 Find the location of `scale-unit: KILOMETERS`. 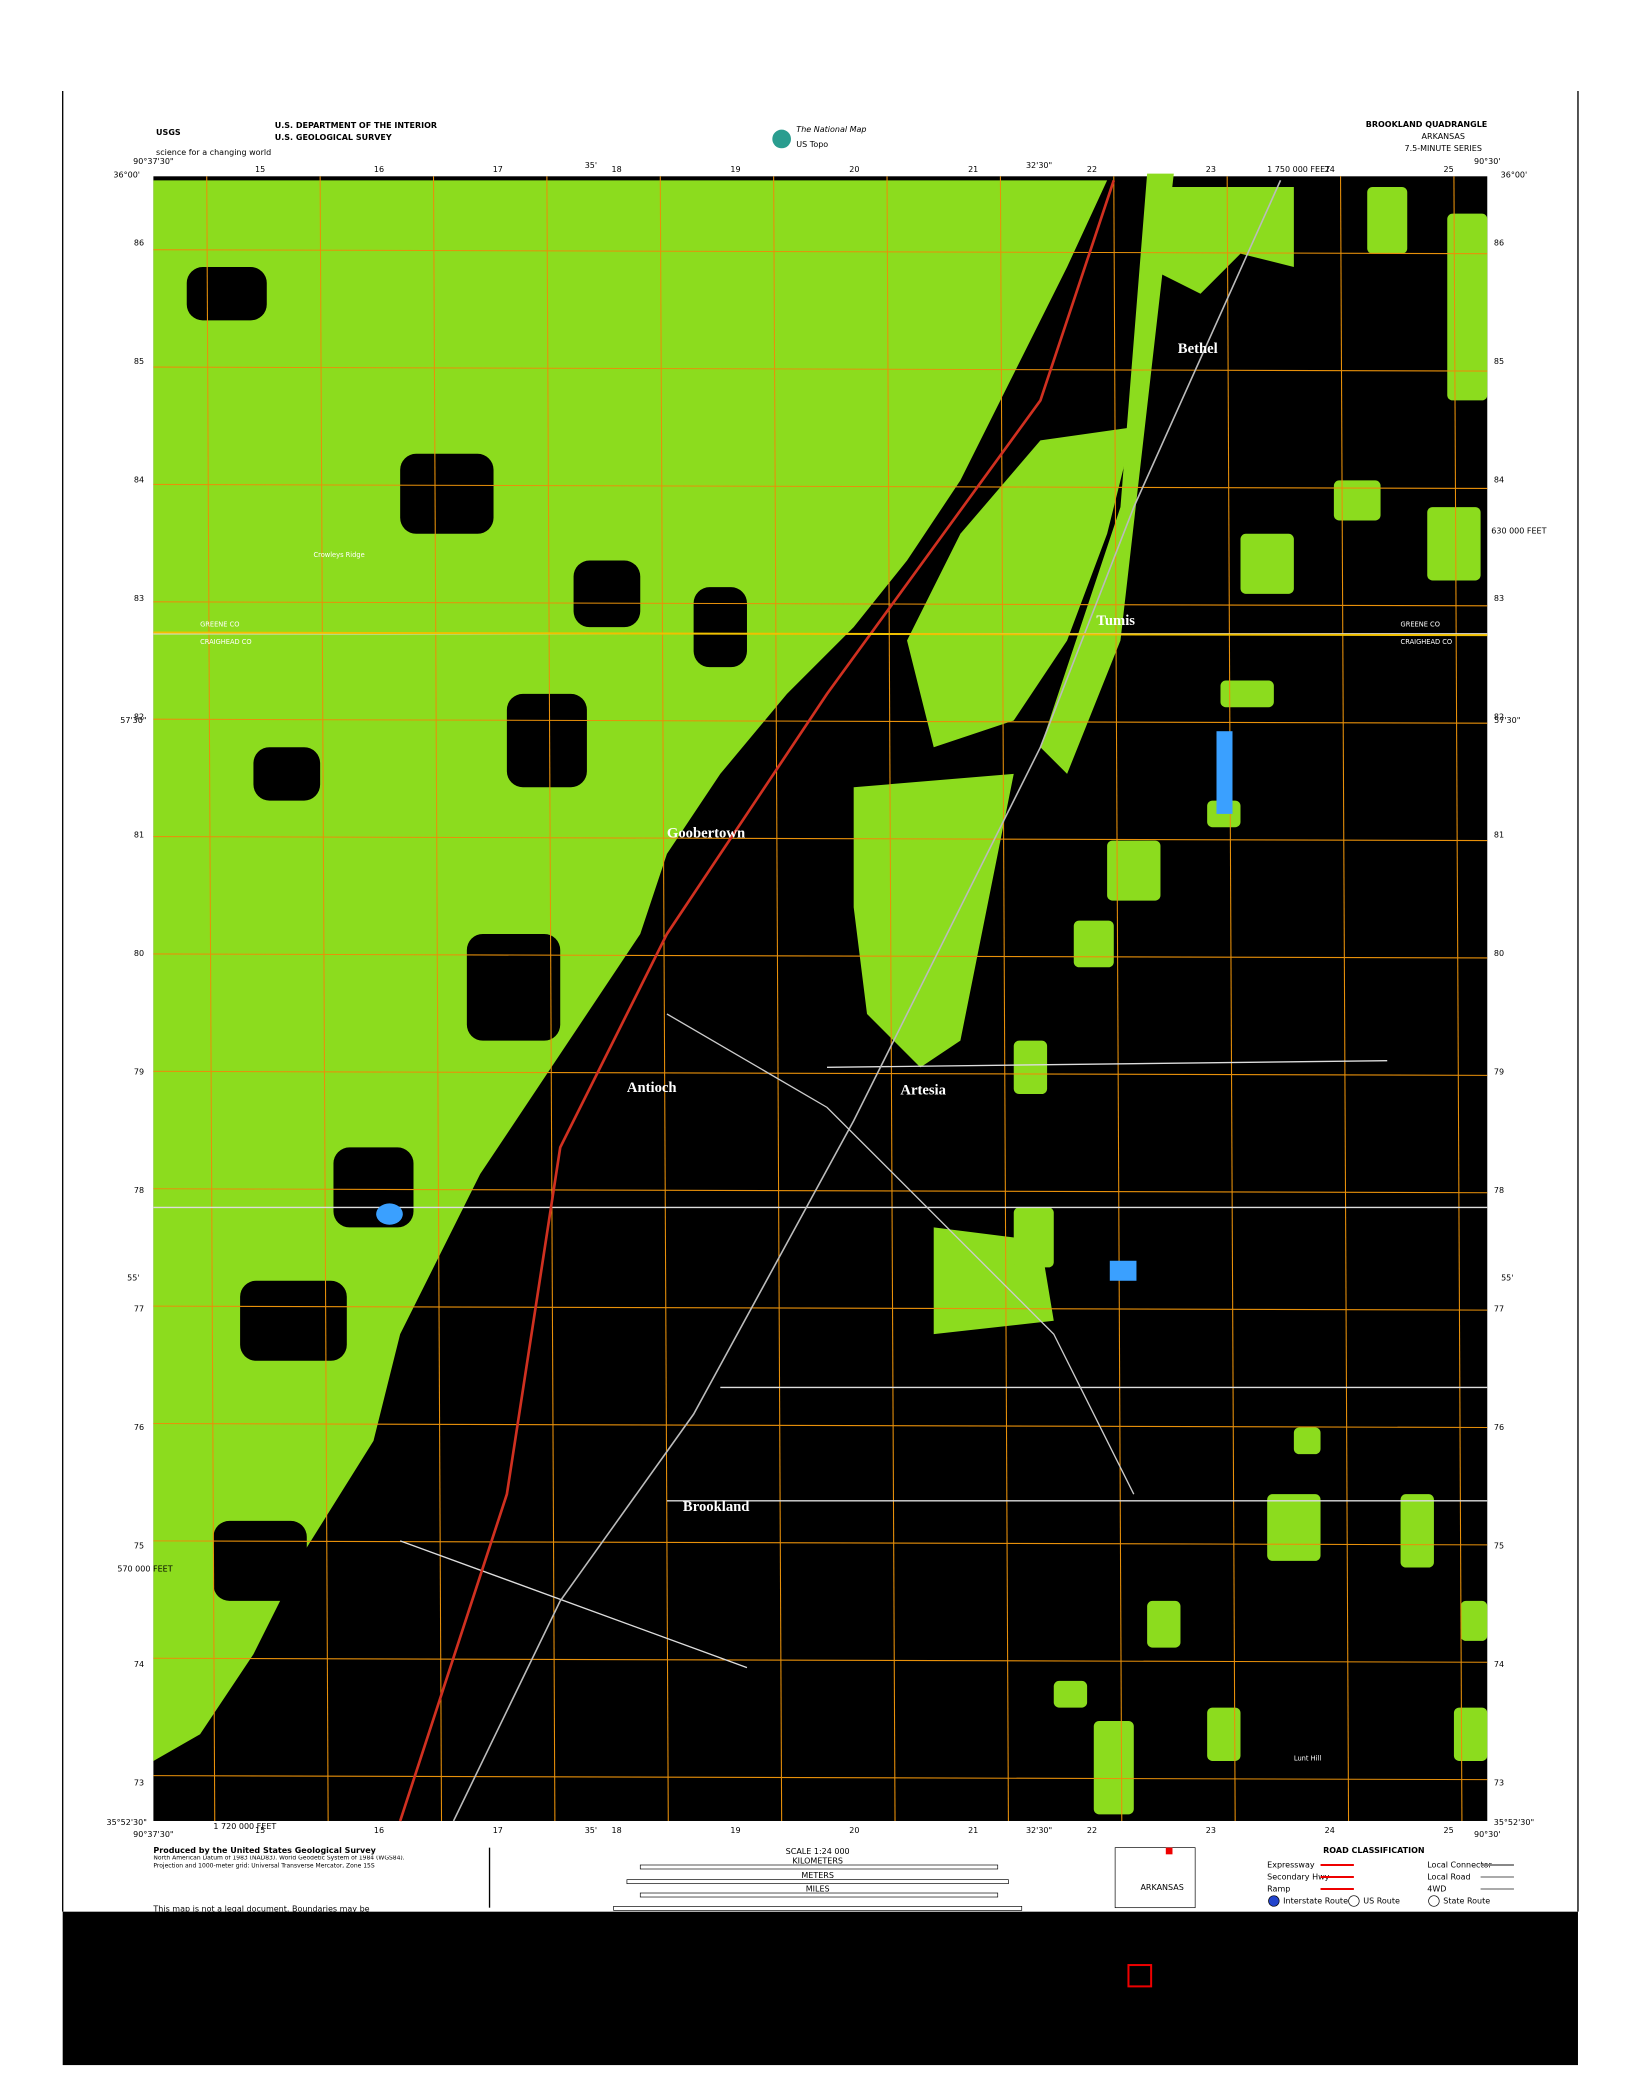

scale-unit: KILOMETERS is located at coordinates (817, 1860).